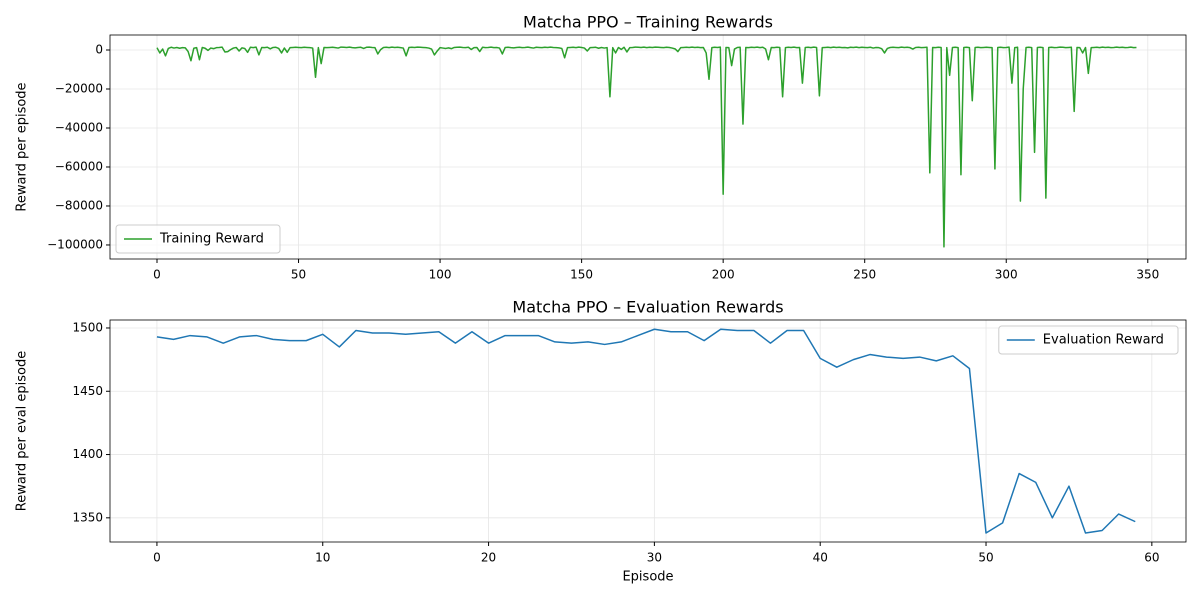 This screenshot has height=600, width=1200. I want to click on x-tick-label: 250, so click(864, 275).